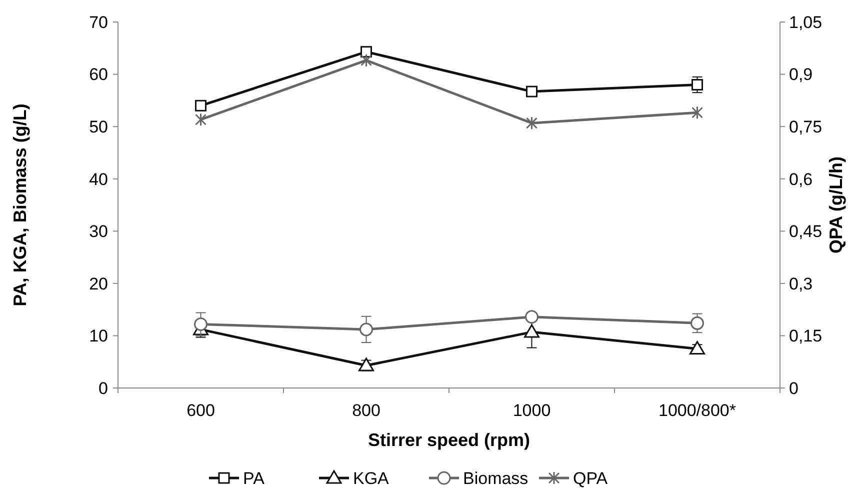 Image resolution: width=858 pixels, height=491 pixels. Describe the element at coordinates (531, 410) in the screenshot. I see `x-tick-label: 1000` at that location.